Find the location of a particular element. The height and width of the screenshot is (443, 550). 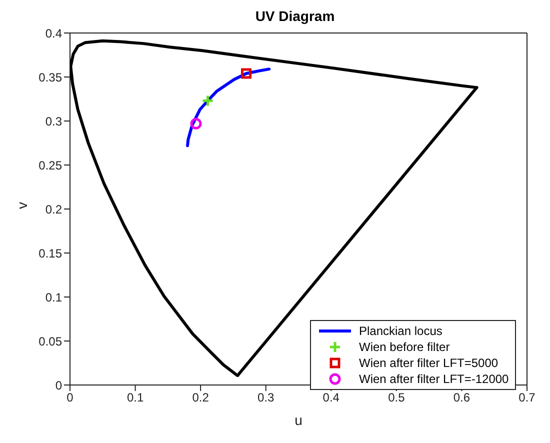

y-tick-label: 0.2 is located at coordinates (53, 209).